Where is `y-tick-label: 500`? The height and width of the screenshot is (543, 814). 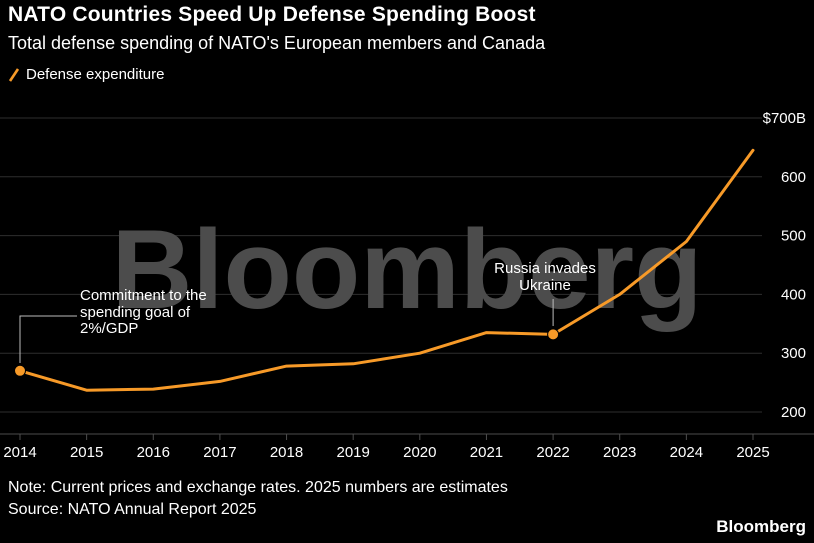 y-tick-label: 500 is located at coordinates (793, 236).